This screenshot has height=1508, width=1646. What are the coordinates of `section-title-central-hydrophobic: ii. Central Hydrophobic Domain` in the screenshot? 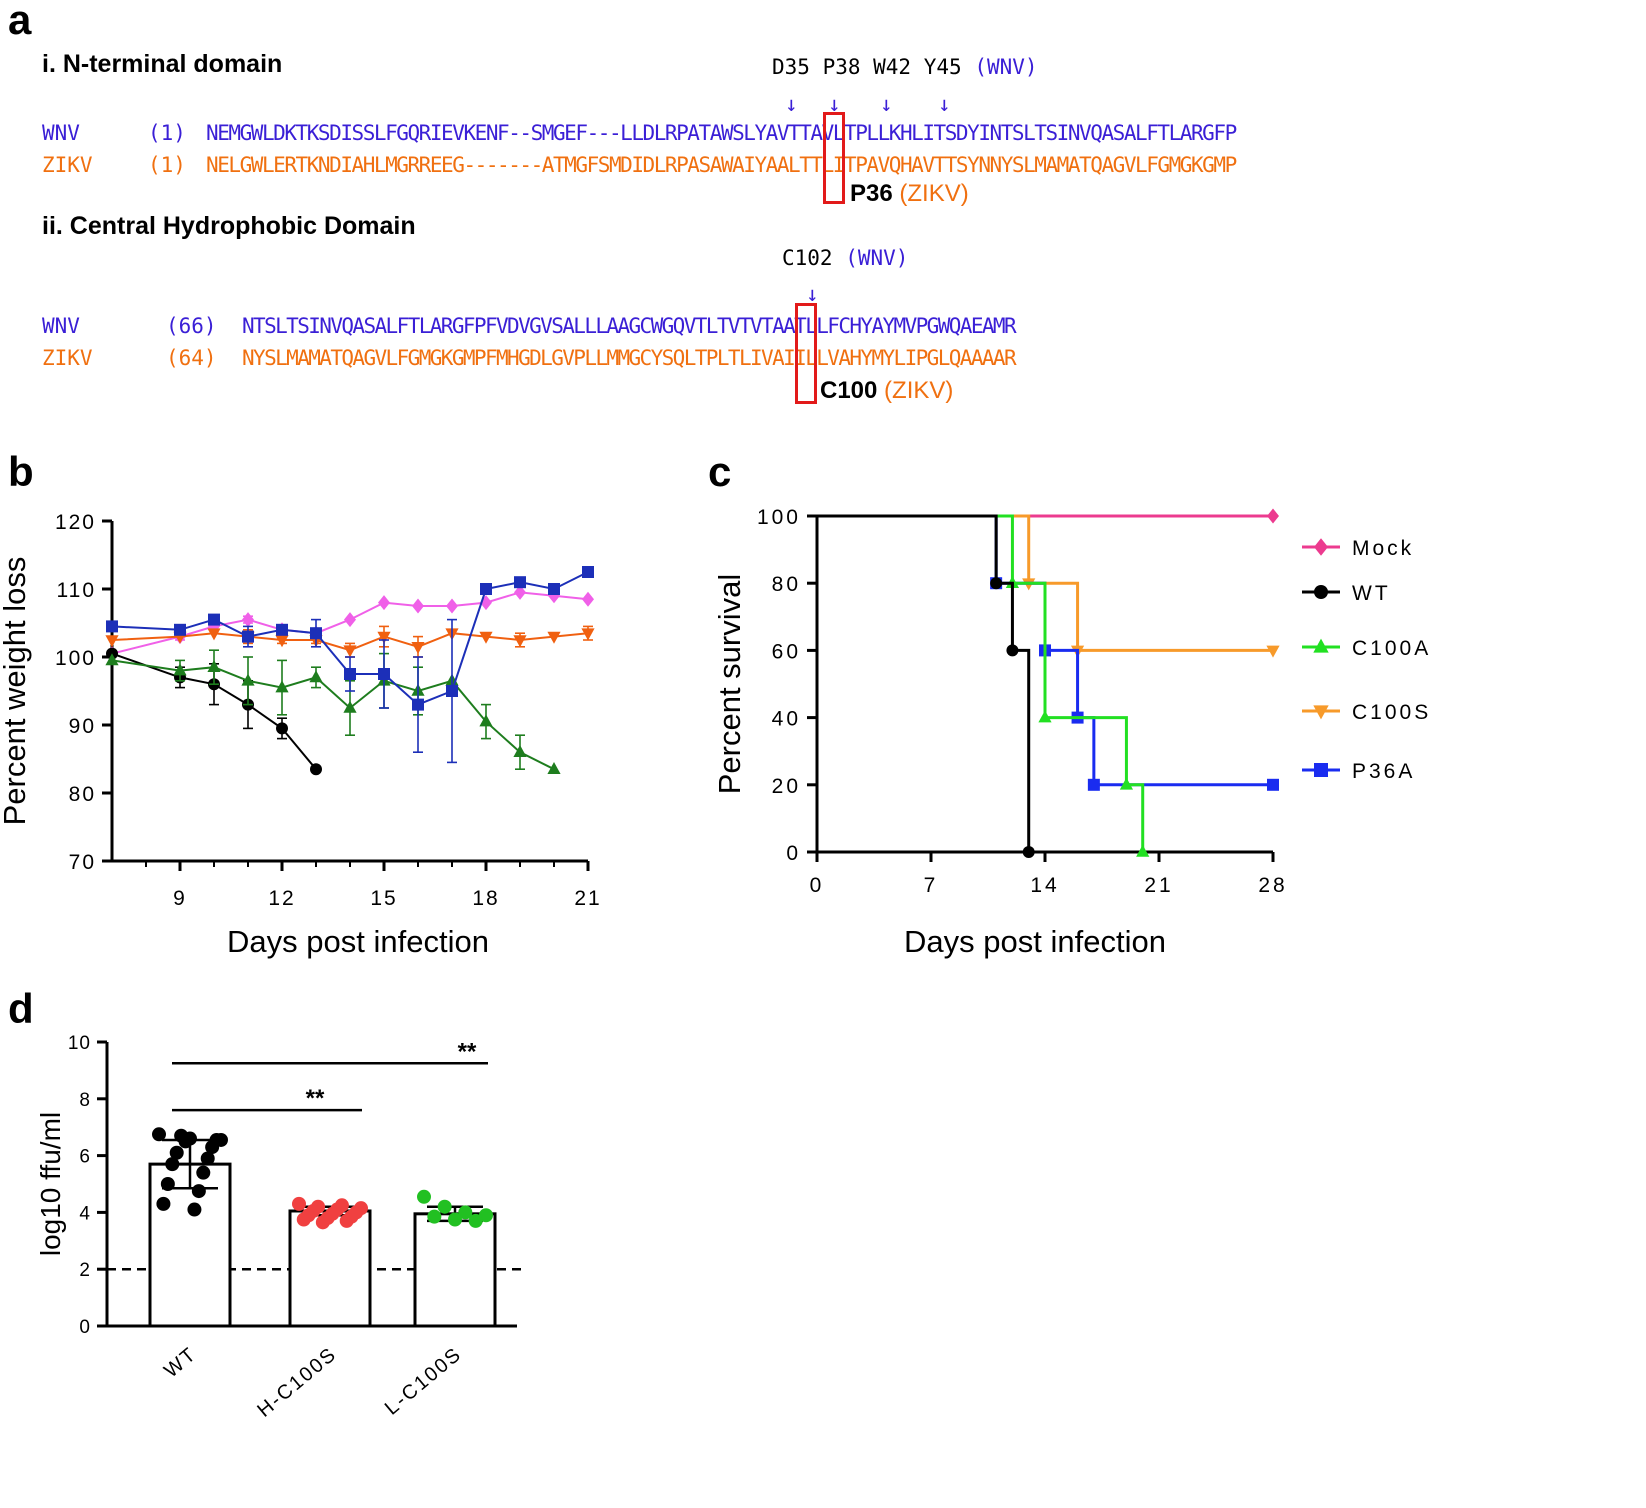 It's located at (229, 226).